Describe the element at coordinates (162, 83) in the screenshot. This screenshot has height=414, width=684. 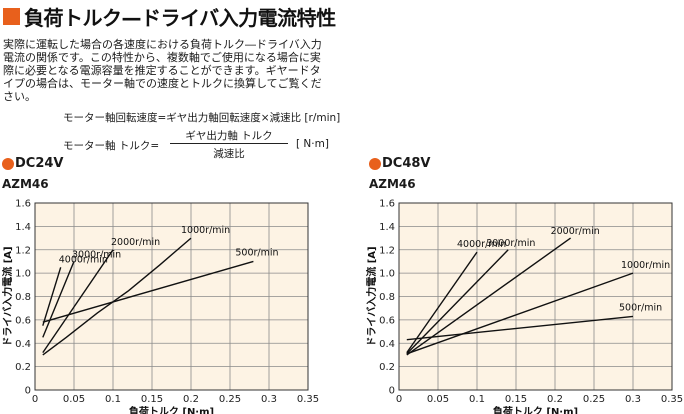
I see `intro-line: イプの場合は、モーター軸での速度とトルクに換算してご覧くだ` at that location.